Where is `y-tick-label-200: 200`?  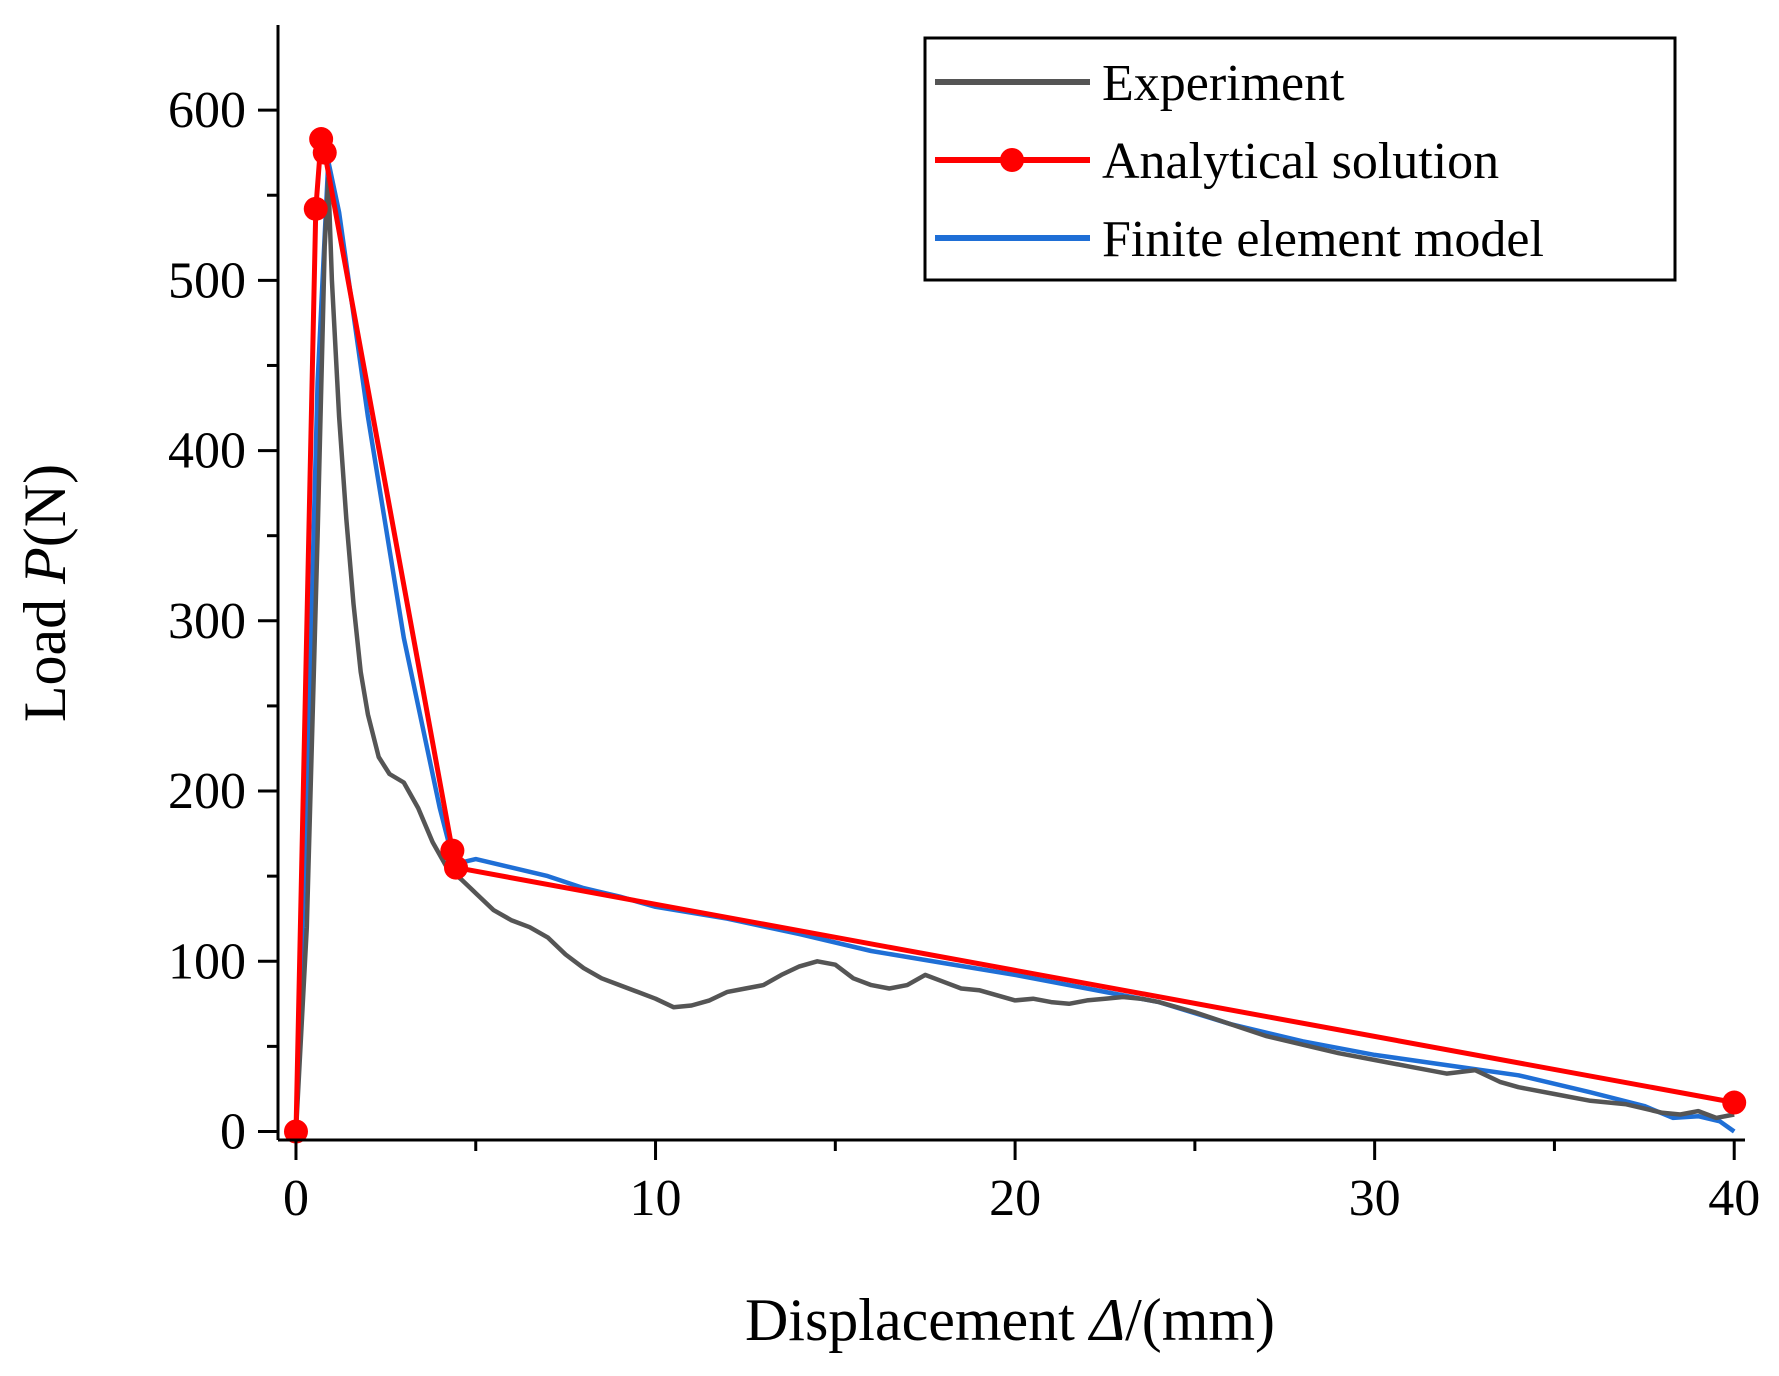 y-tick-label-200: 200 is located at coordinates (207, 791).